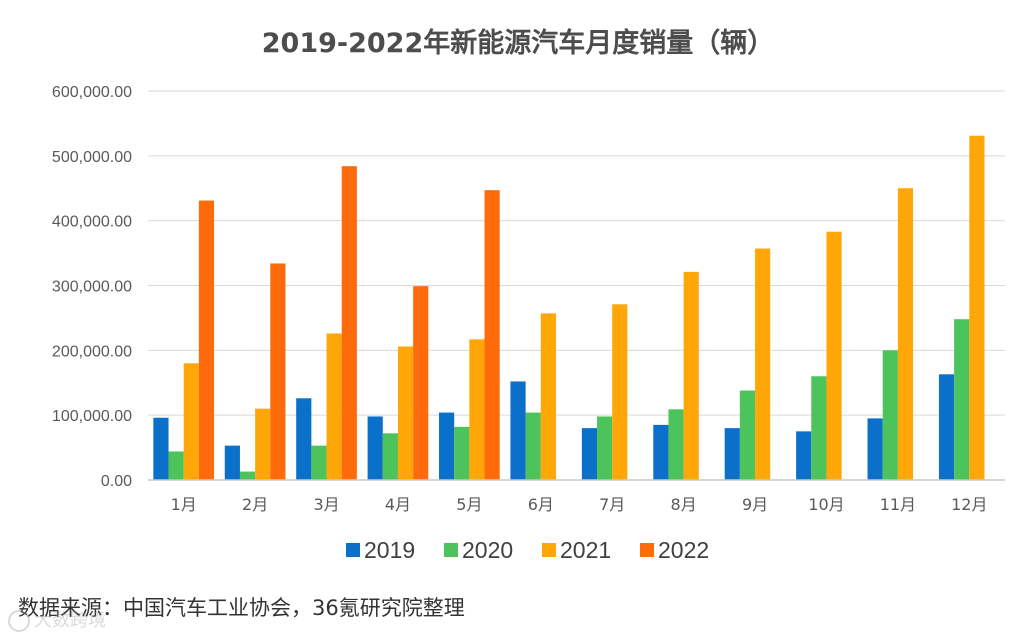 The height and width of the screenshot is (638, 1029). What do you see at coordinates (549, 550) in the screenshot?
I see `legend-swatch-2021` at bounding box center [549, 550].